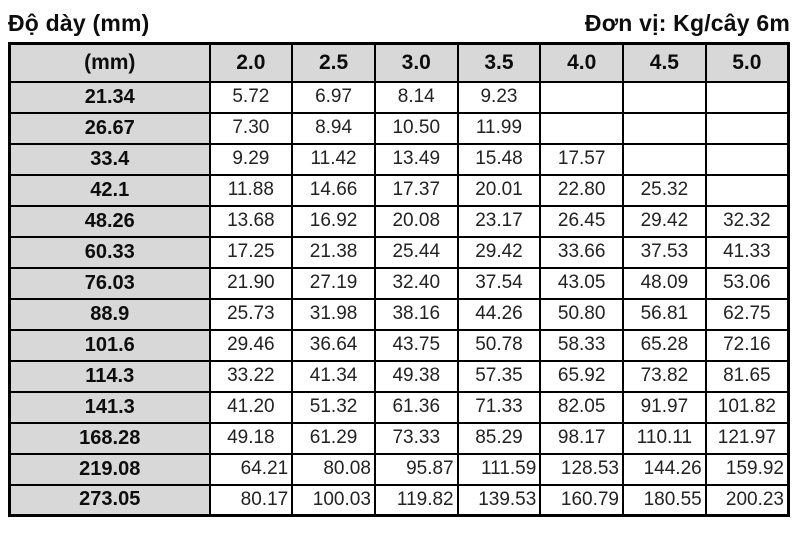 The height and width of the screenshot is (543, 800). Describe the element at coordinates (747, 252) in the screenshot. I see `weight-cell: 41.33` at that location.